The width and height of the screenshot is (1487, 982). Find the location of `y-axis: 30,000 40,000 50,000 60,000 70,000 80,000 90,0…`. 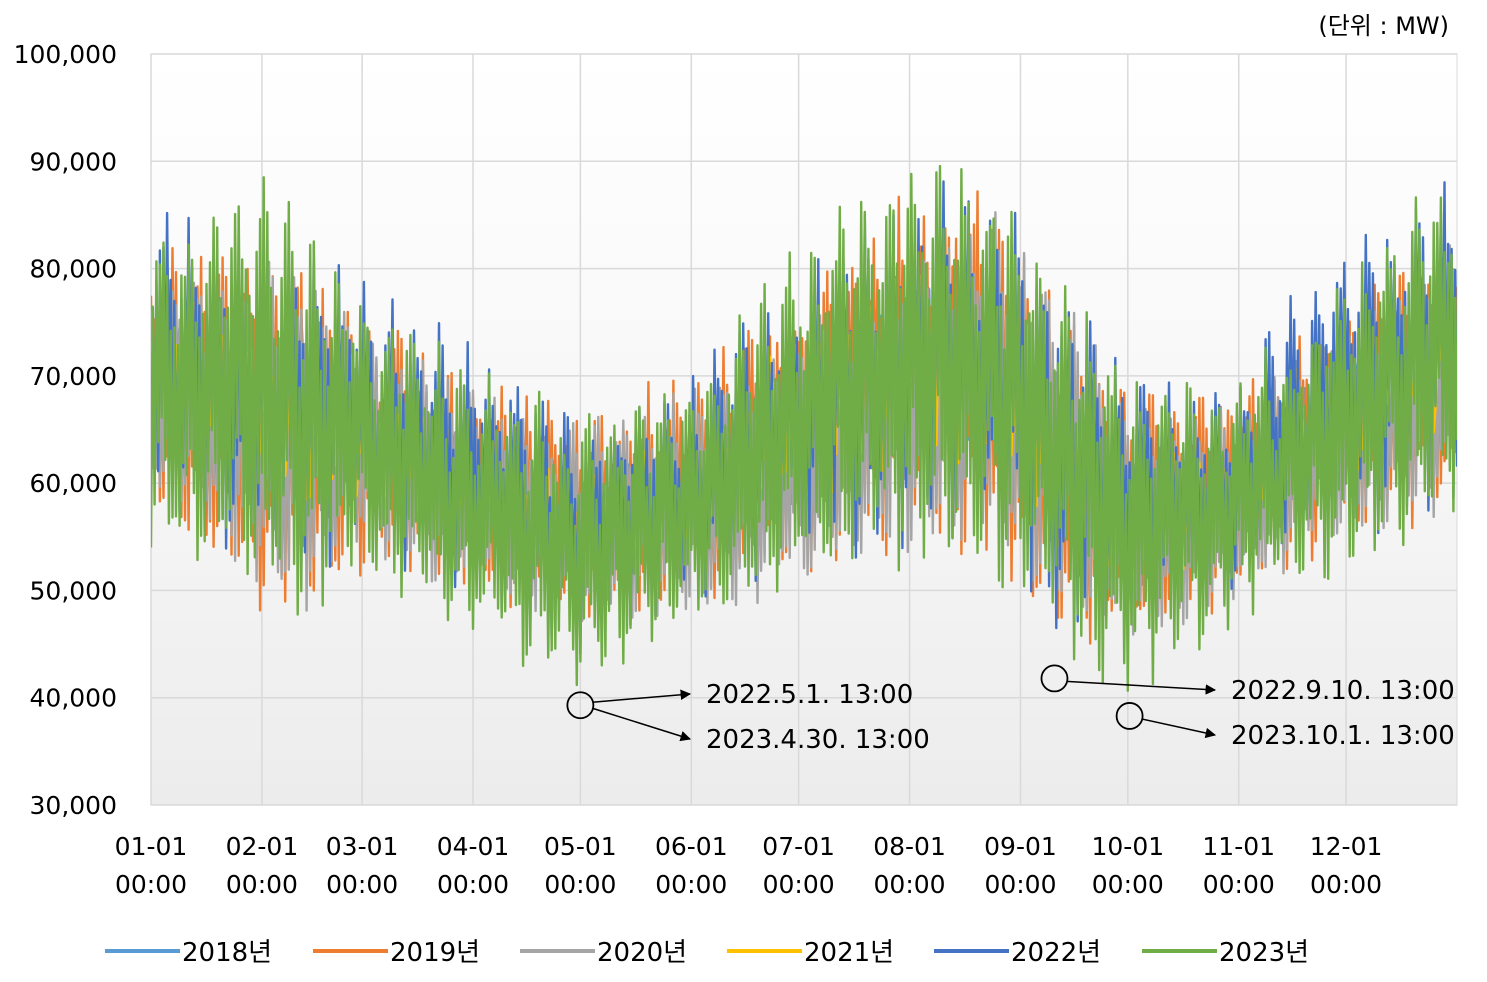

y-axis: 30,000 40,000 50,000 60,000 70,000 80,000 90,0… is located at coordinates (65, 430).